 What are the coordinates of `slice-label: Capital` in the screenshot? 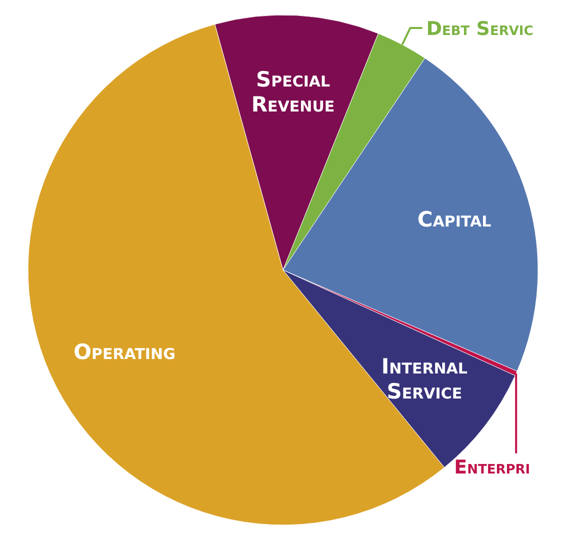 It's located at (454, 220).